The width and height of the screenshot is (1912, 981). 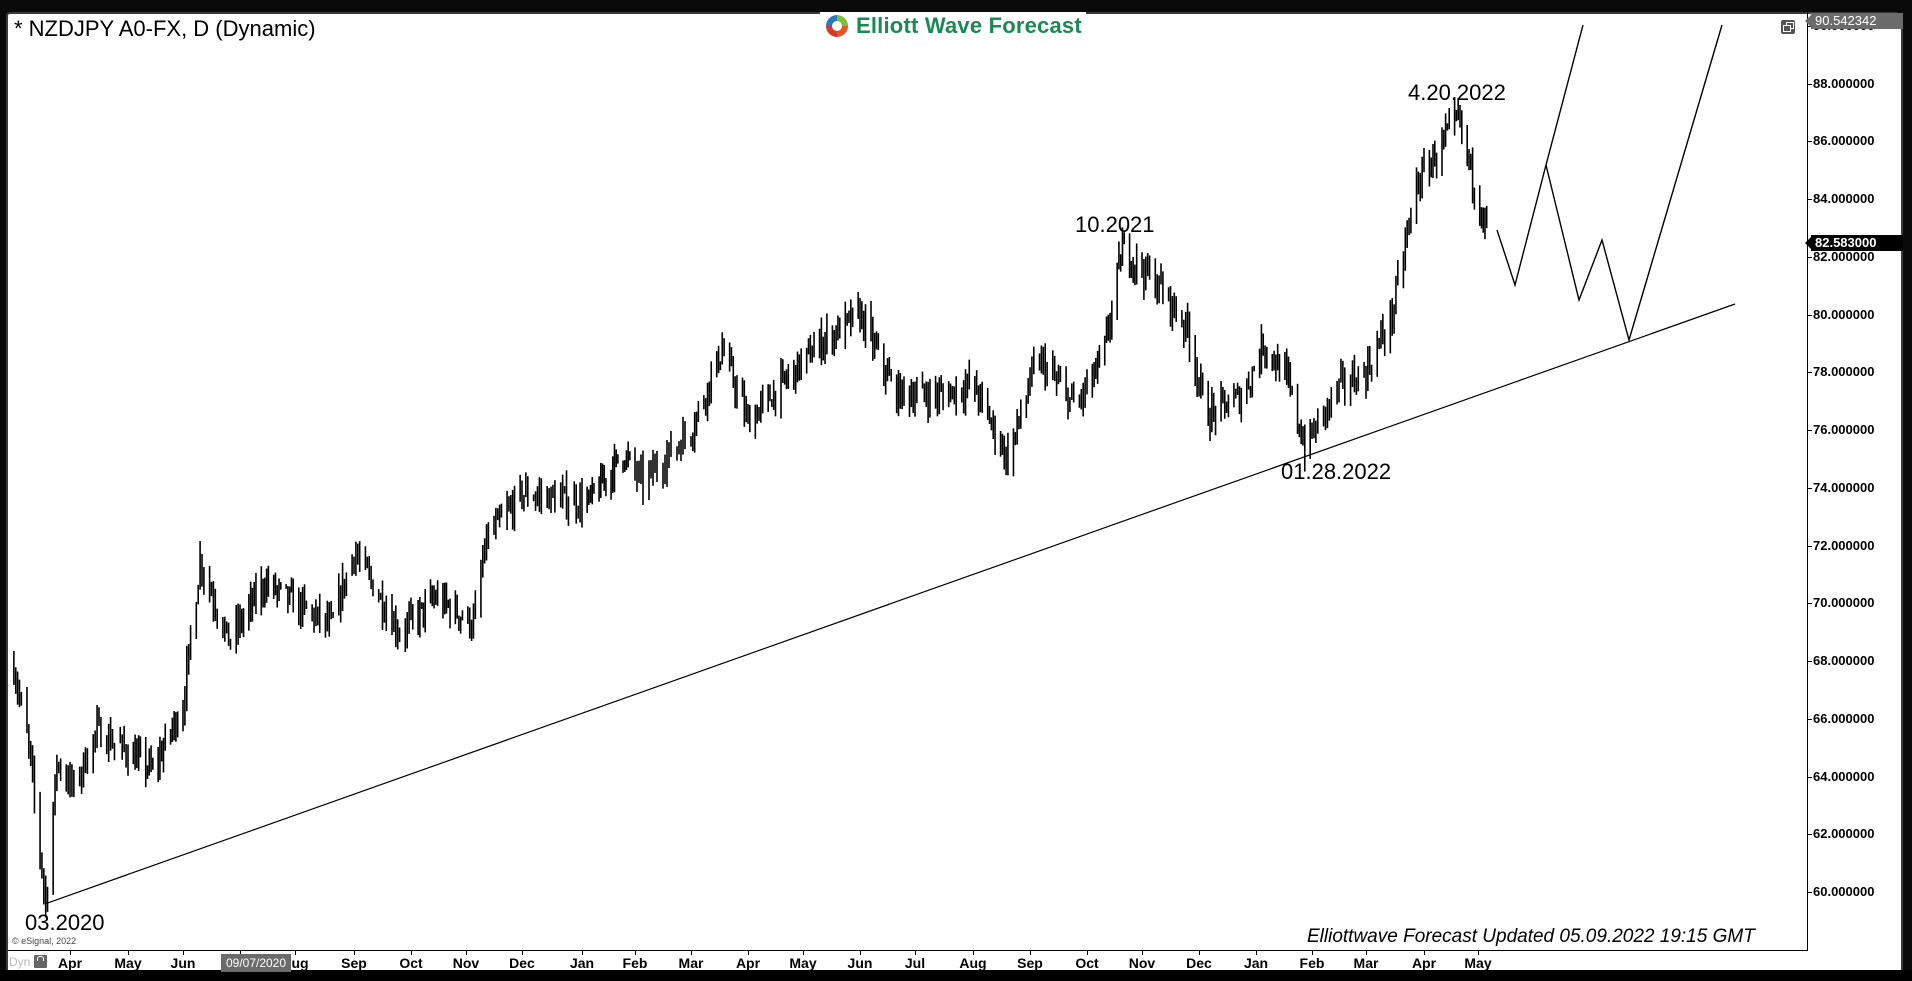 What do you see at coordinates (1844, 718) in the screenshot?
I see `y-tick-label: 66.000000` at bounding box center [1844, 718].